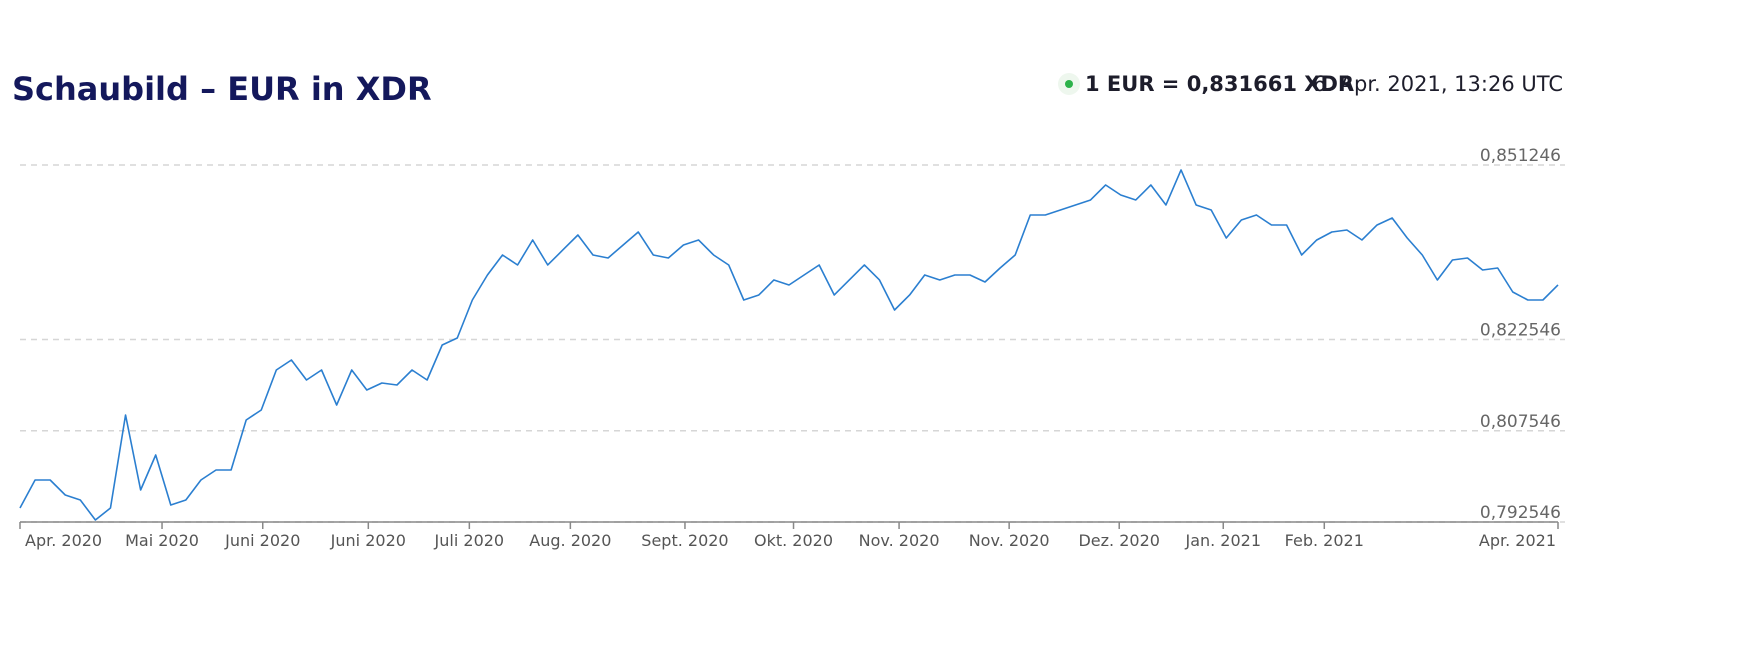 The width and height of the screenshot is (1745, 645). I want to click on timestamp: 6. Apr. 2021, 13:26 UTC, so click(1438, 84).